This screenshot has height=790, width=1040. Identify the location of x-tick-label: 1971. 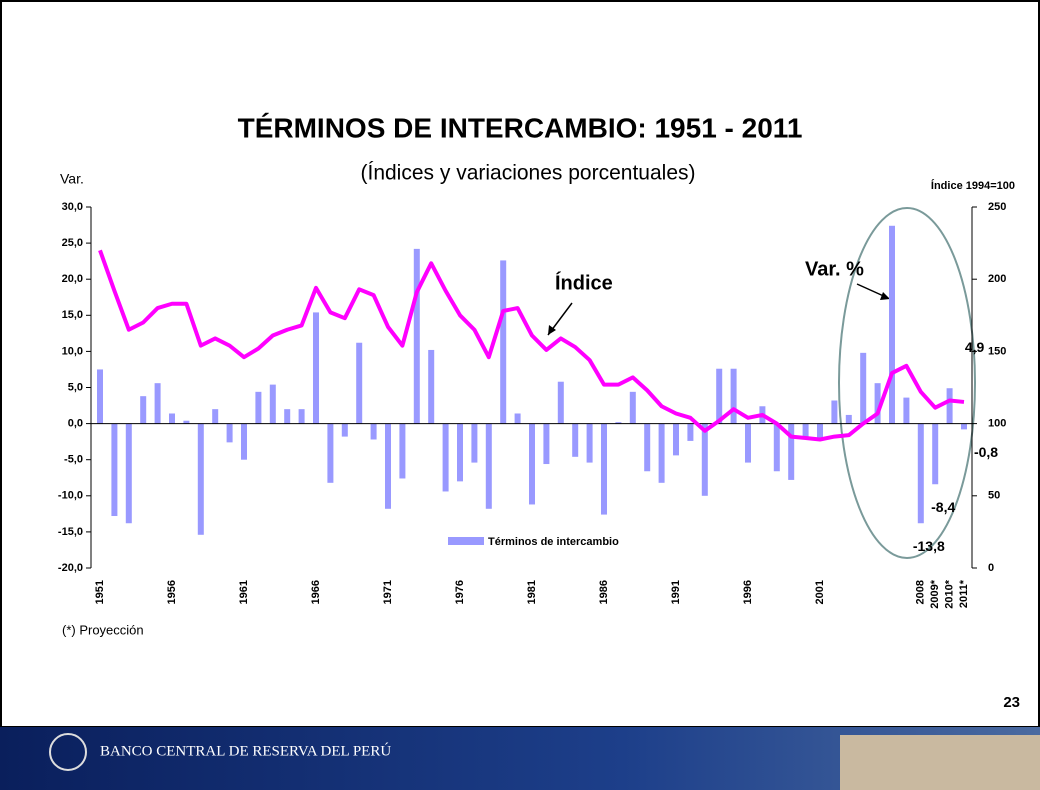
(388, 592).